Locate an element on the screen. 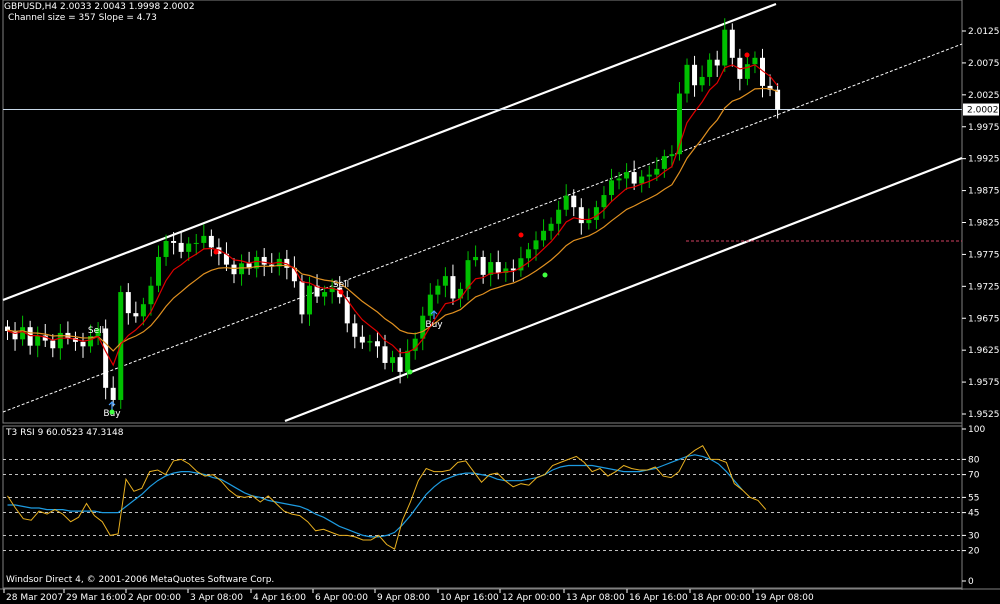 Image resolution: width=1000 pixels, height=604 pixels. time-tick-label: 3 Apr 08:00 is located at coordinates (216, 598).